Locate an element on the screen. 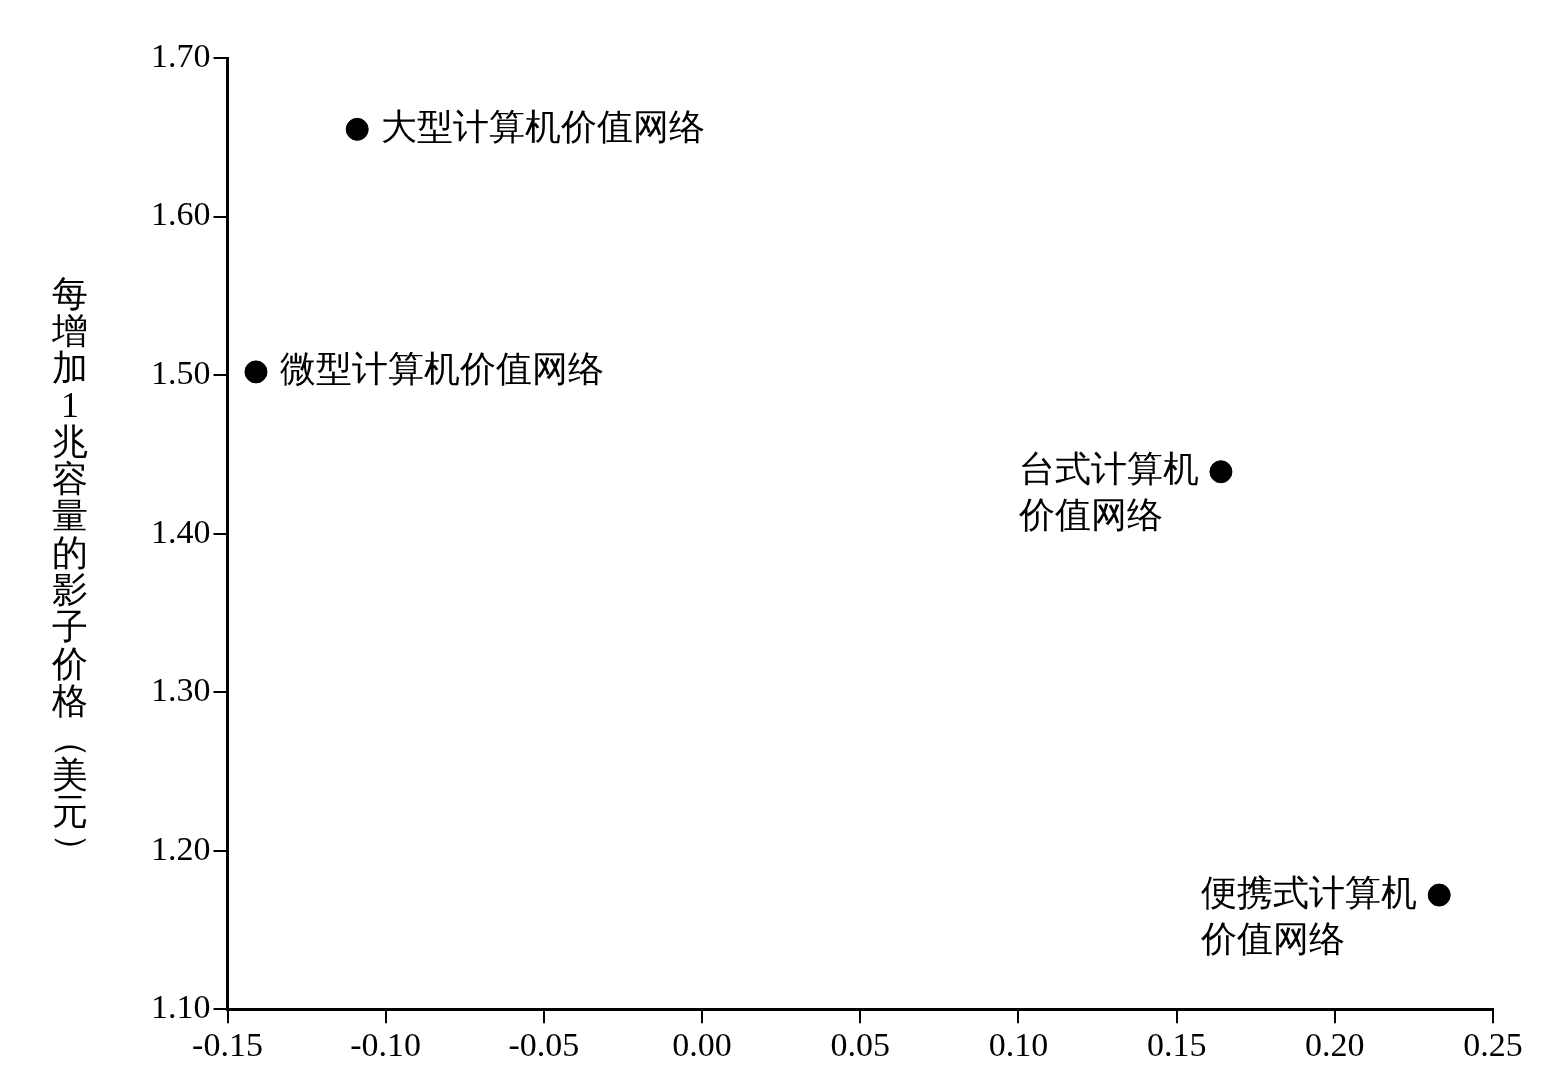  x-tick-label: -0.15 is located at coordinates (227, 1044).